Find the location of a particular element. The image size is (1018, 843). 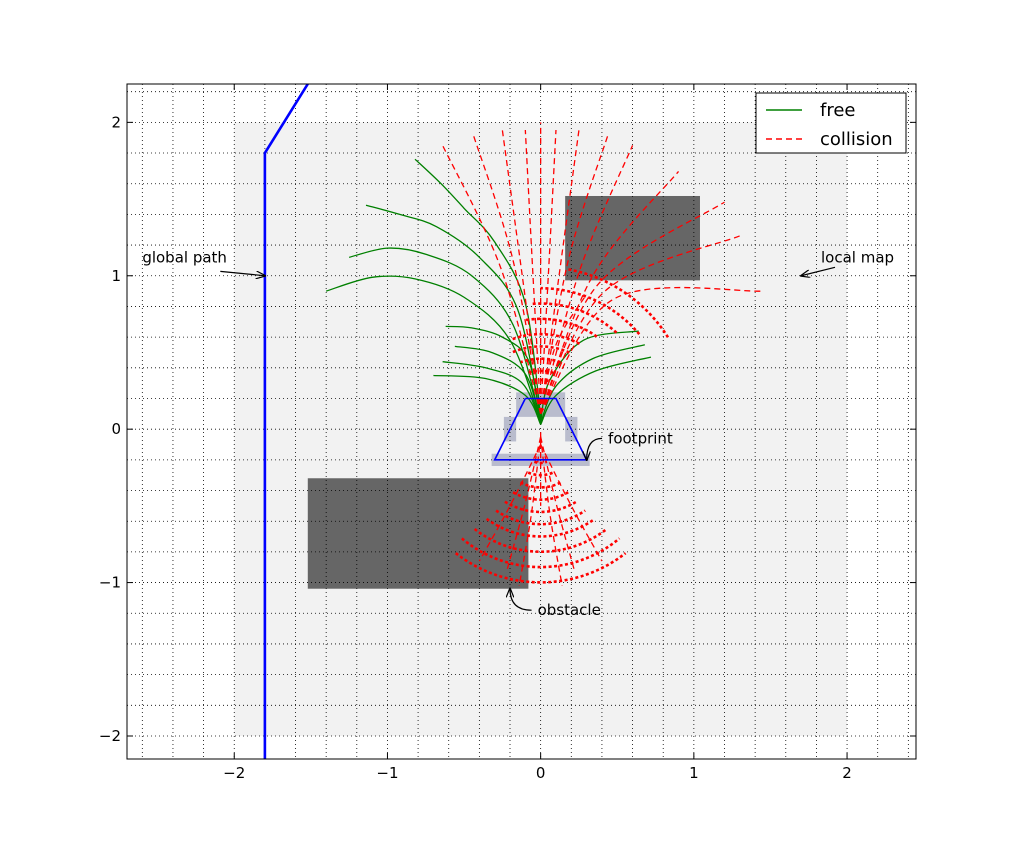

legend-box is located at coordinates (831, 123).